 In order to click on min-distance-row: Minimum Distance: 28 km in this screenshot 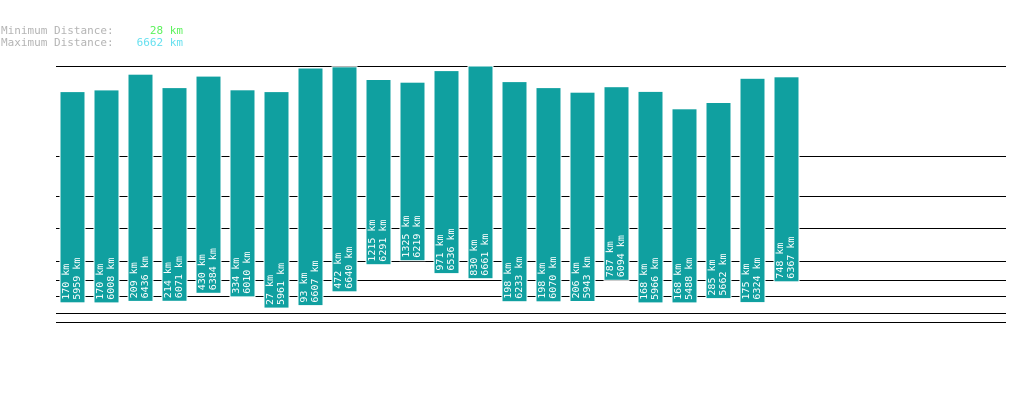, I will do `click(92, 31)`.